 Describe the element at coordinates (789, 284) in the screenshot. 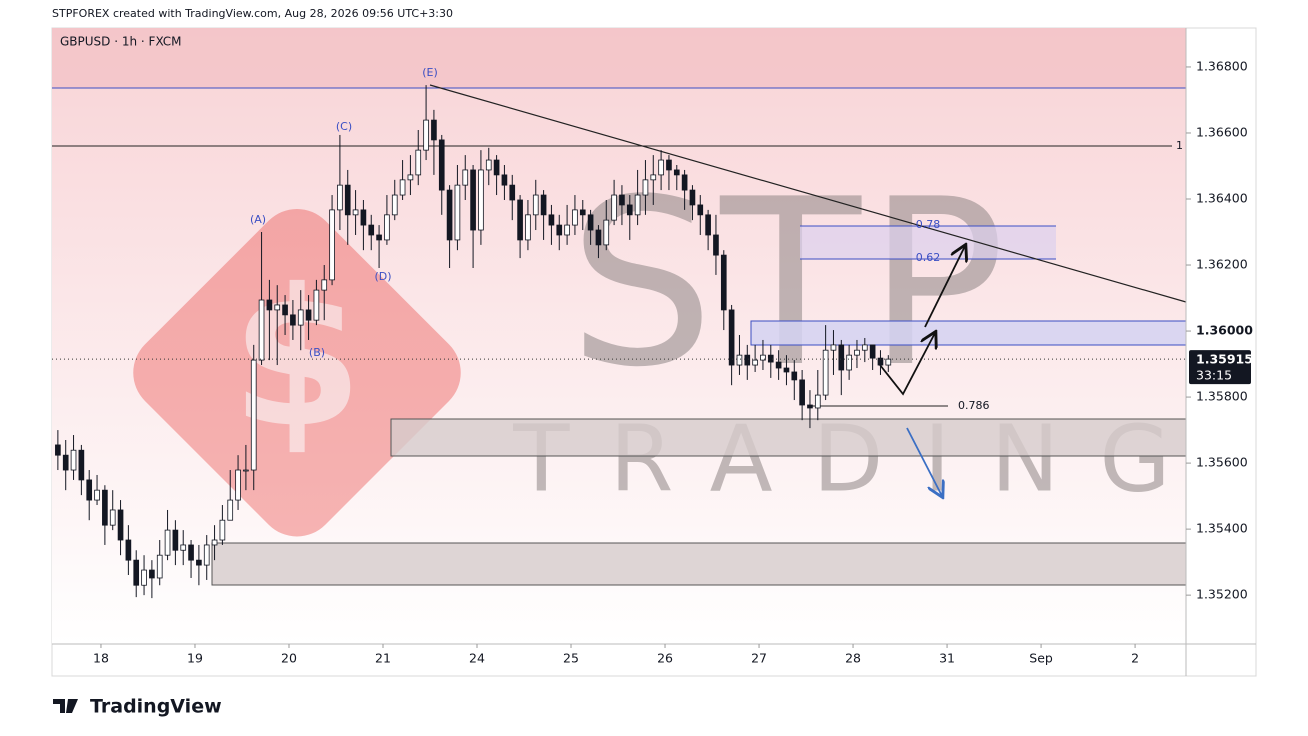

I see `watermark-big: STP` at that location.